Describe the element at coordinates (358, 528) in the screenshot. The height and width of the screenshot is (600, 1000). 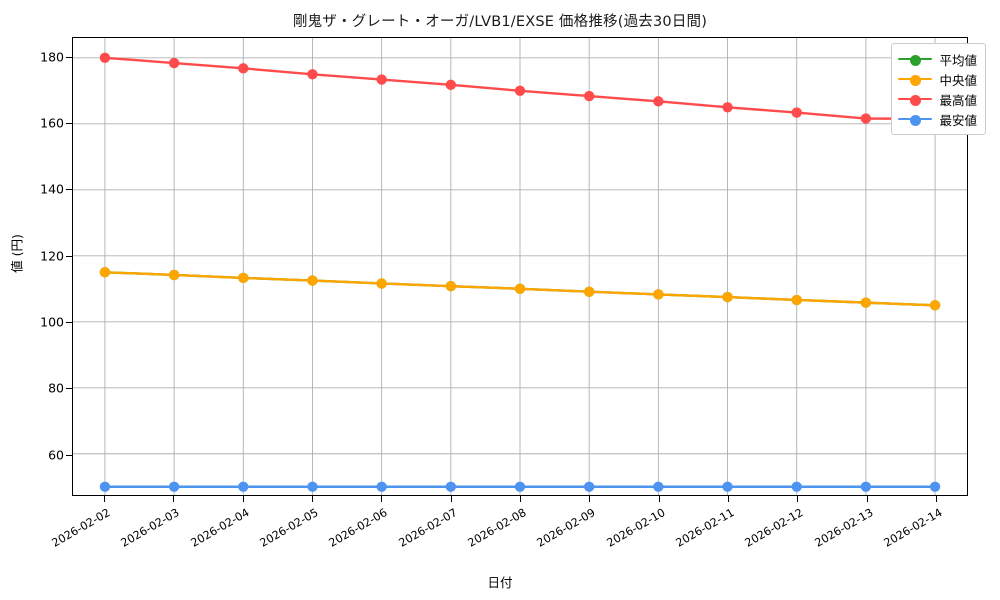
I see `x-tick-label: 2026-02-06` at that location.